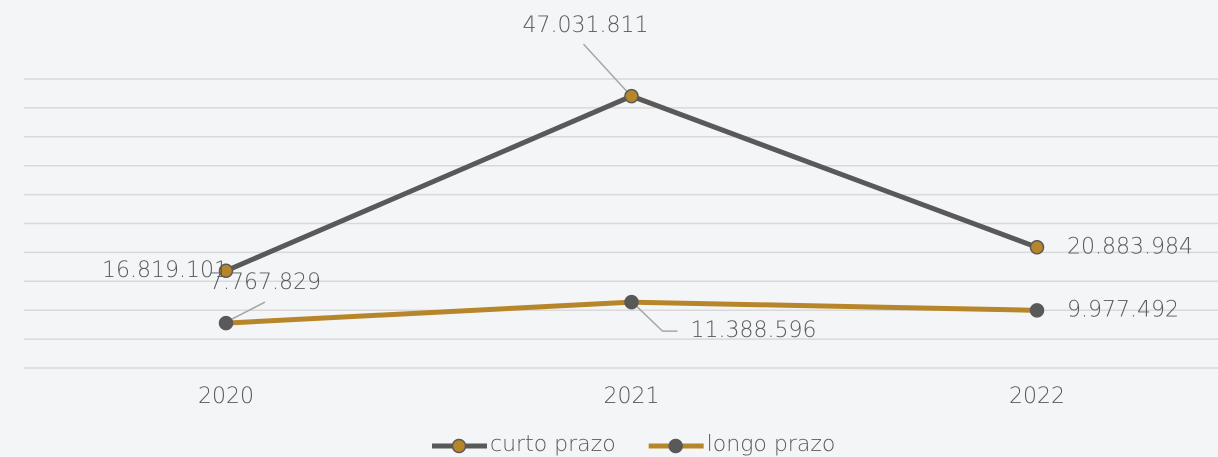  I want to click on data-label: 20.883.984, so click(1130, 246).